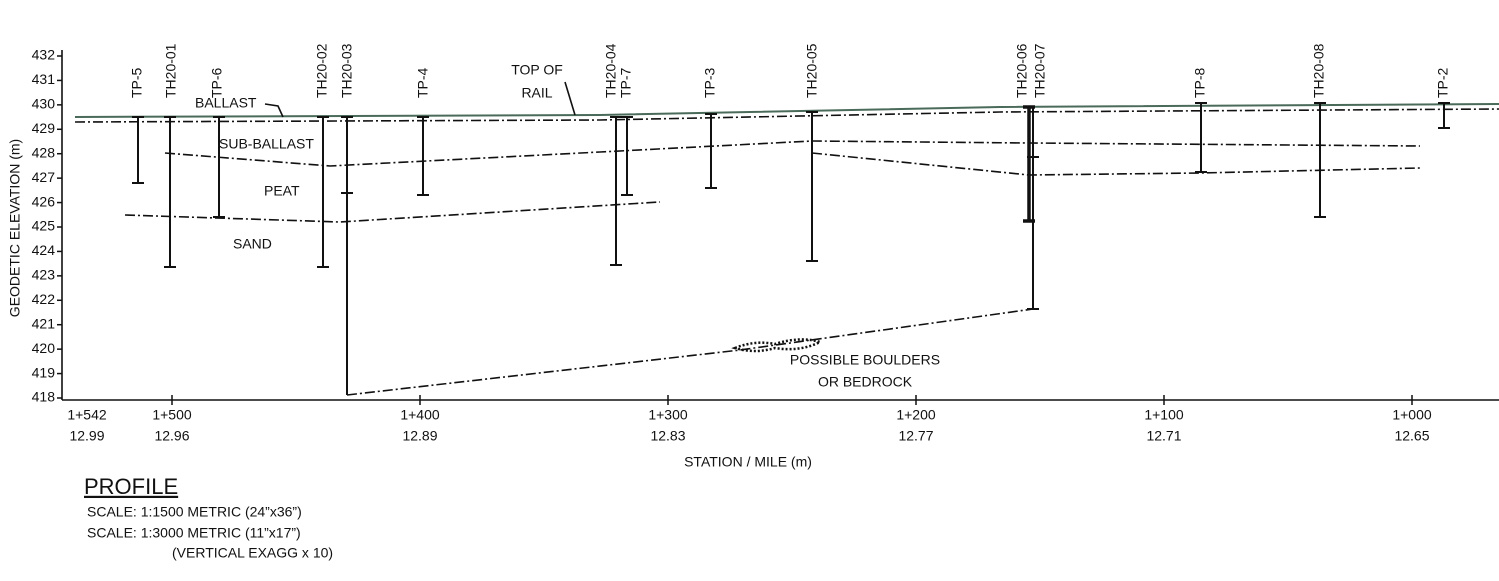  What do you see at coordinates (266, 144) in the screenshot?
I see `layer-label: SUB-BALLAST` at bounding box center [266, 144].